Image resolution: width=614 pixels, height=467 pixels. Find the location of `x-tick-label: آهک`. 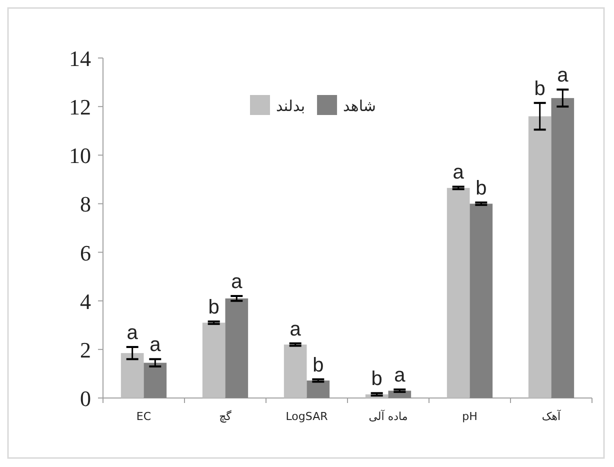

x-tick-label: آهک is located at coordinates (552, 416).